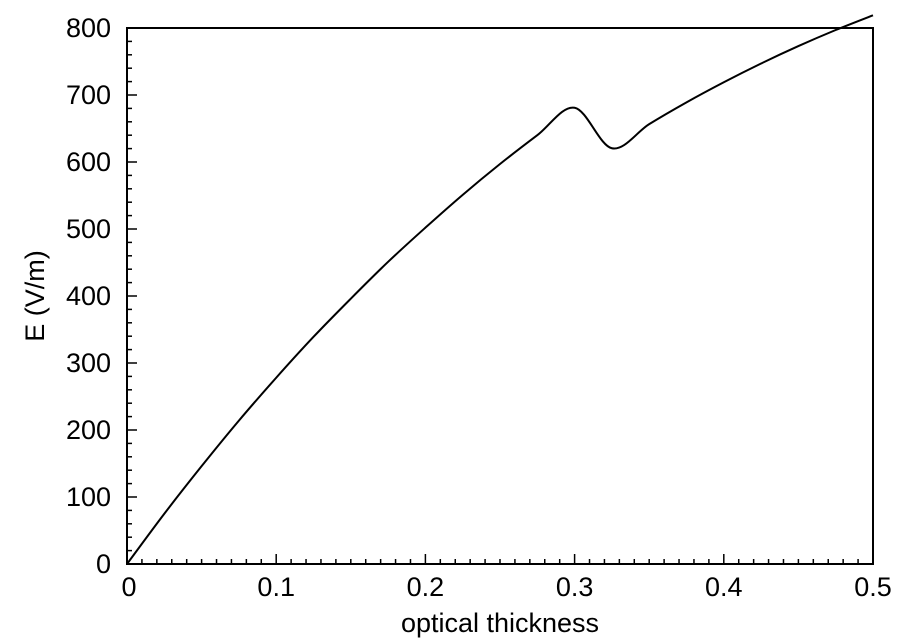  I want to click on y-tick-label: 100, so click(88, 497).